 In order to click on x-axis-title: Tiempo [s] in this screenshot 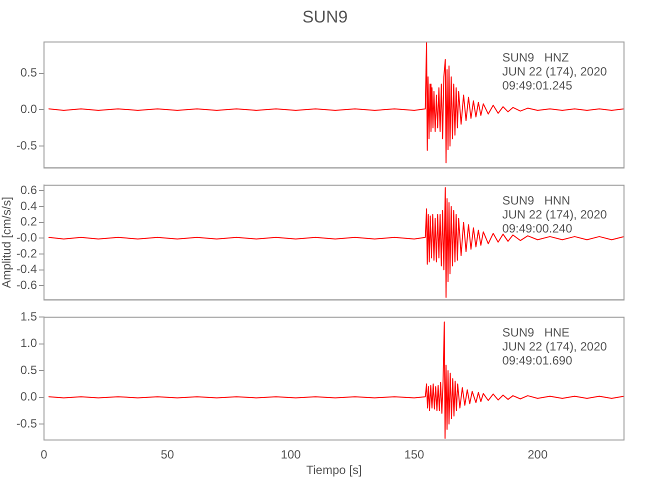, I will do `click(334, 470)`.